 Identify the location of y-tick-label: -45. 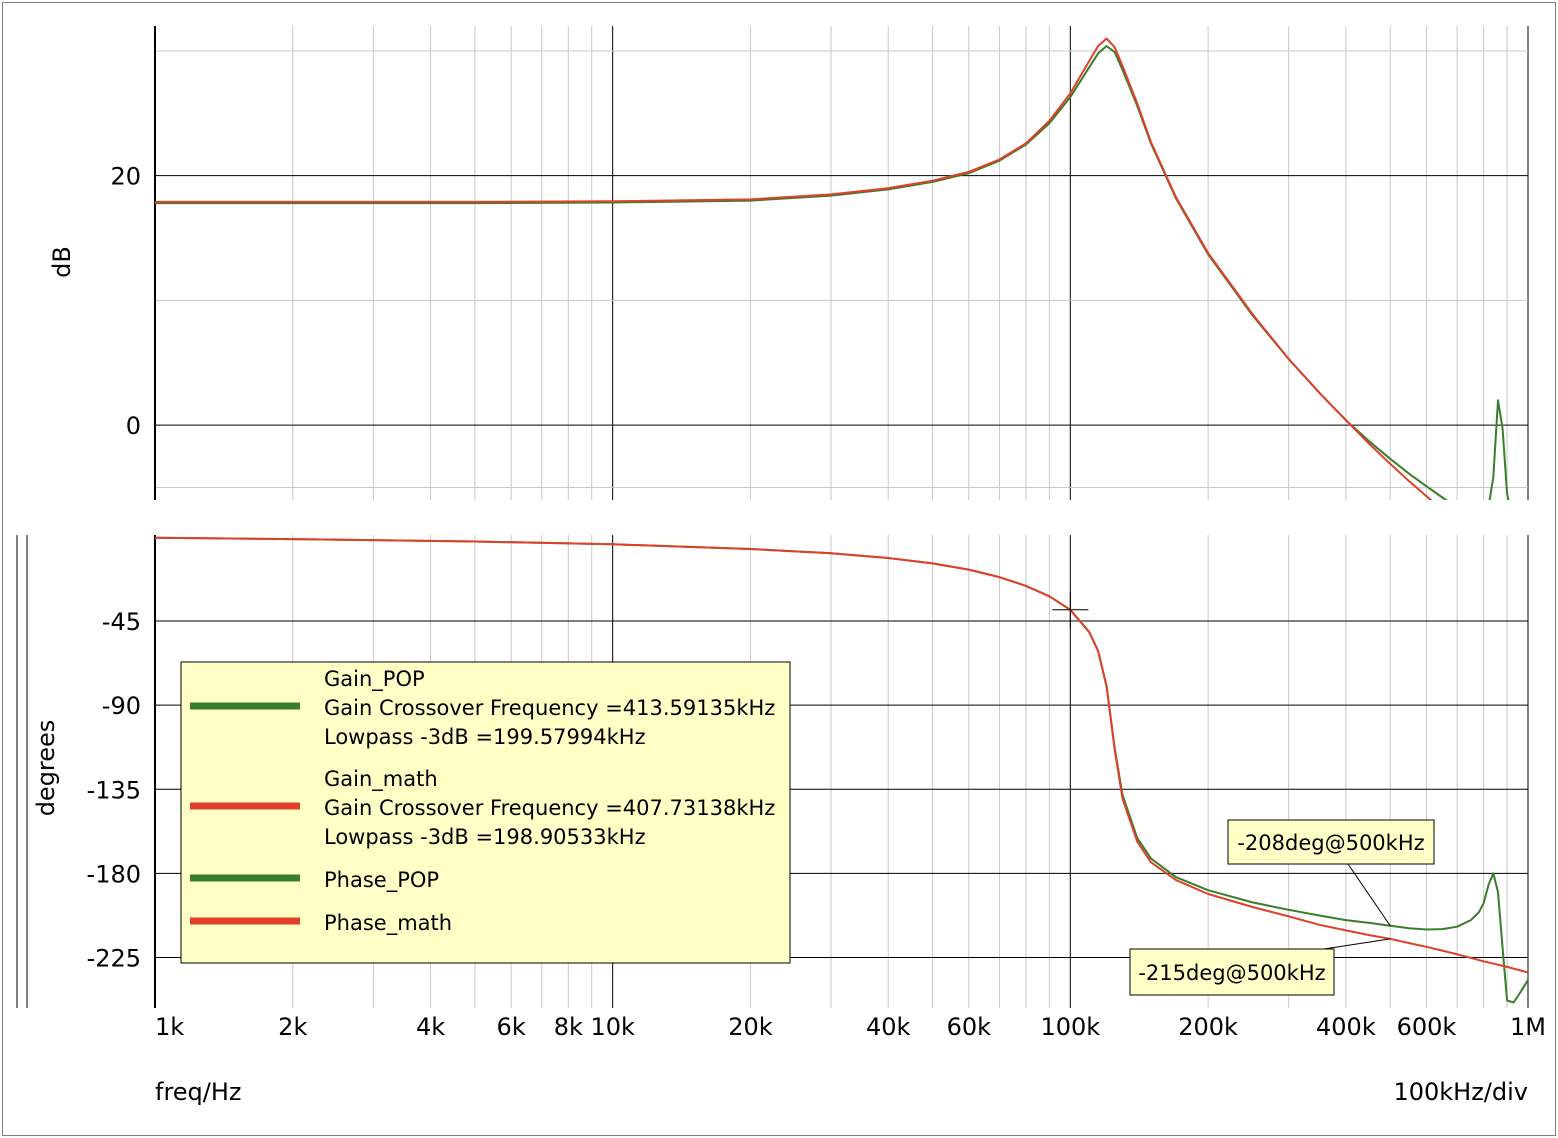
(121, 622).